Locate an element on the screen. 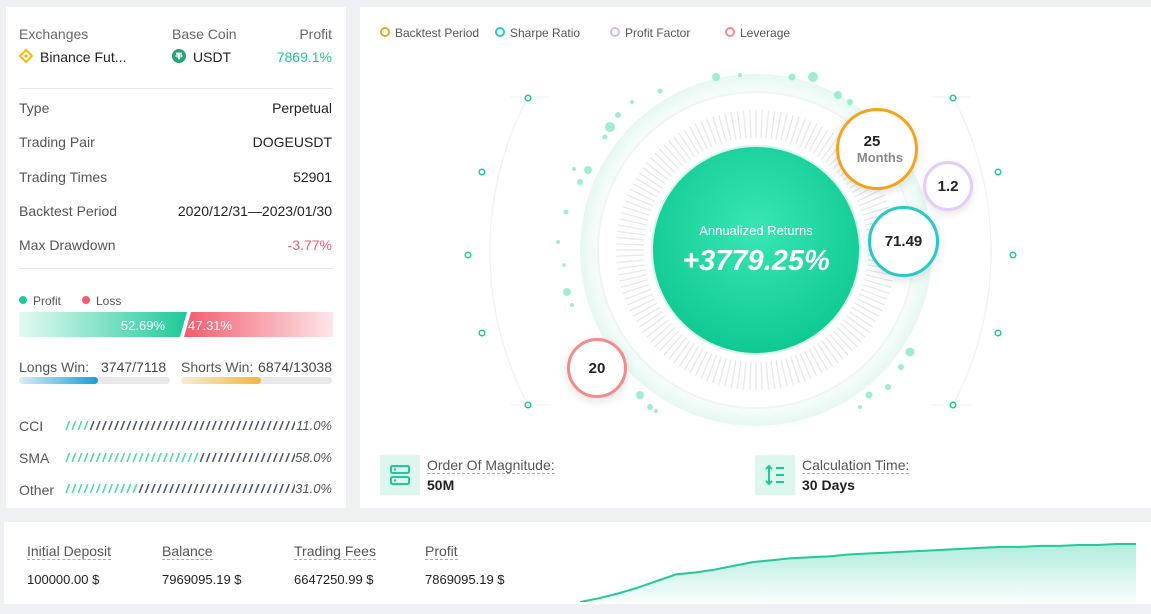 This screenshot has height=614, width=1151. shorts-win-fill is located at coordinates (221, 380).